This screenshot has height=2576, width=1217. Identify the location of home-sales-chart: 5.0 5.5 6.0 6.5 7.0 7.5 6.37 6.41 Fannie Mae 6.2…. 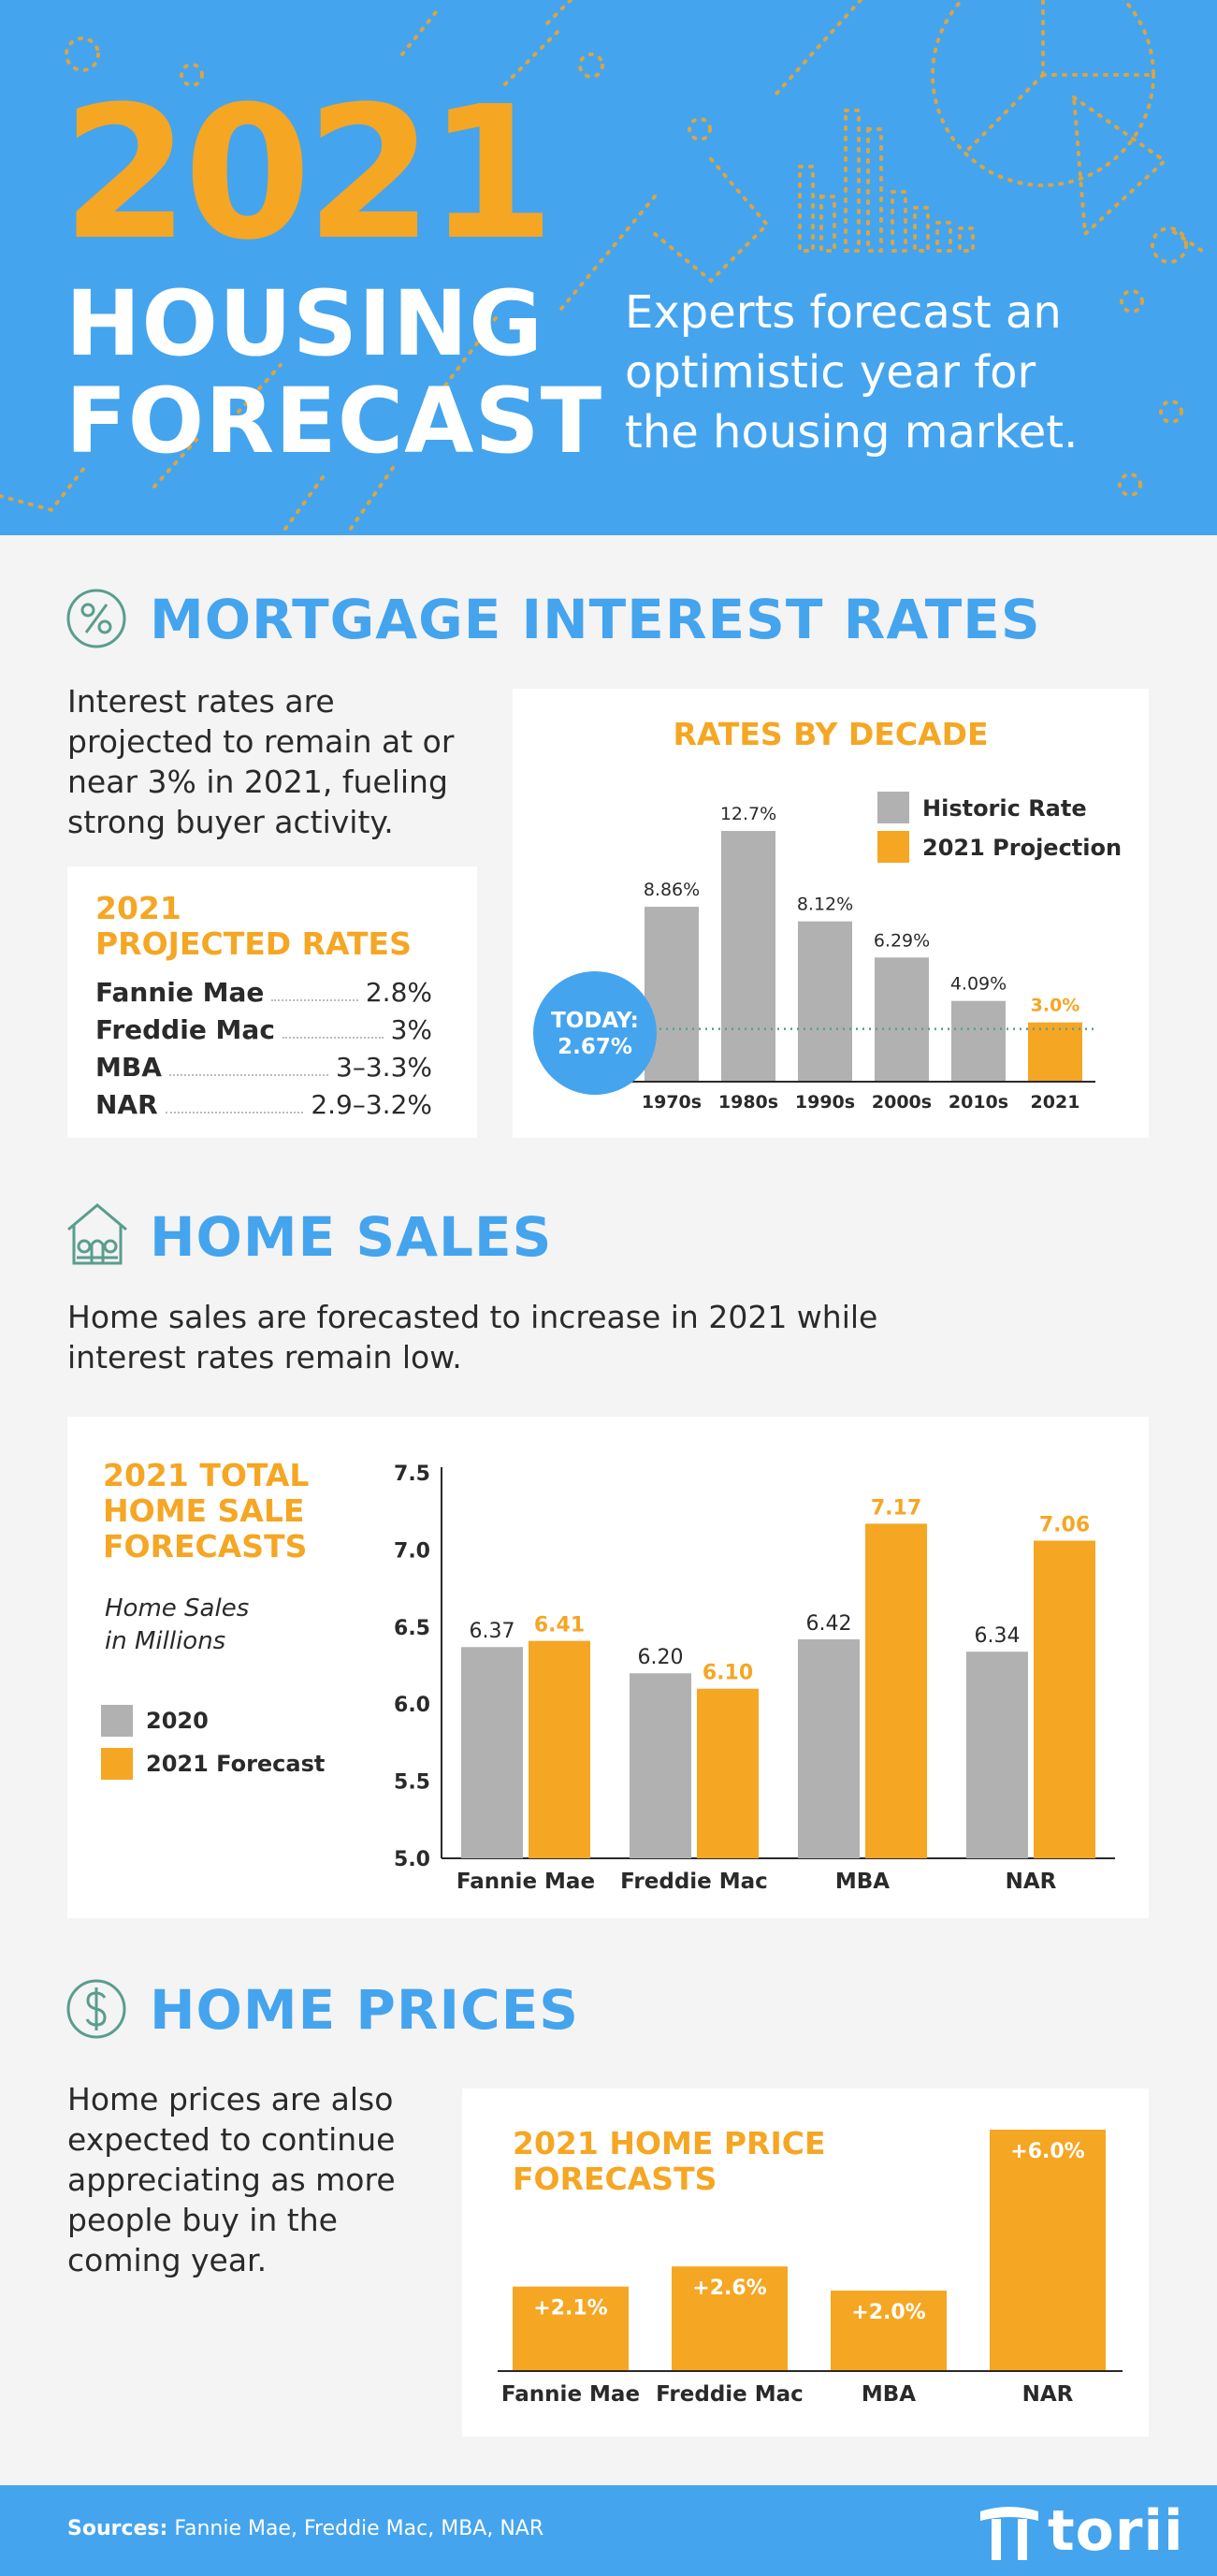
(754, 1678).